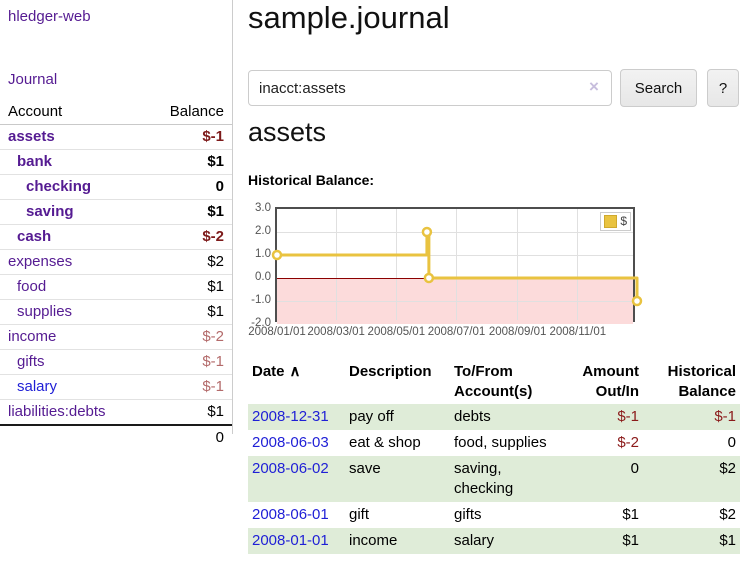  Describe the element at coordinates (35, 161) in the screenshot. I see `account-link: bank` at that location.